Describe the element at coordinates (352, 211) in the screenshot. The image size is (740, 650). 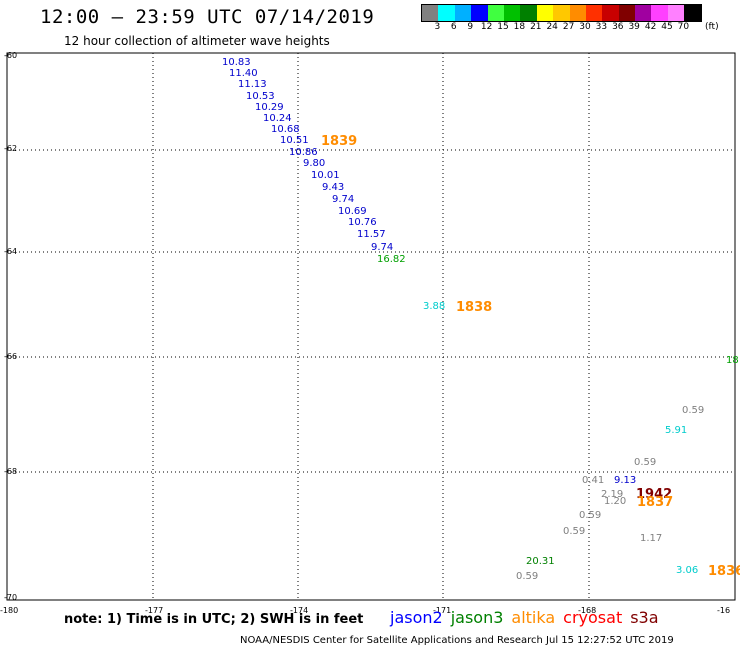
I see `swh-value: 10.69` at that location.